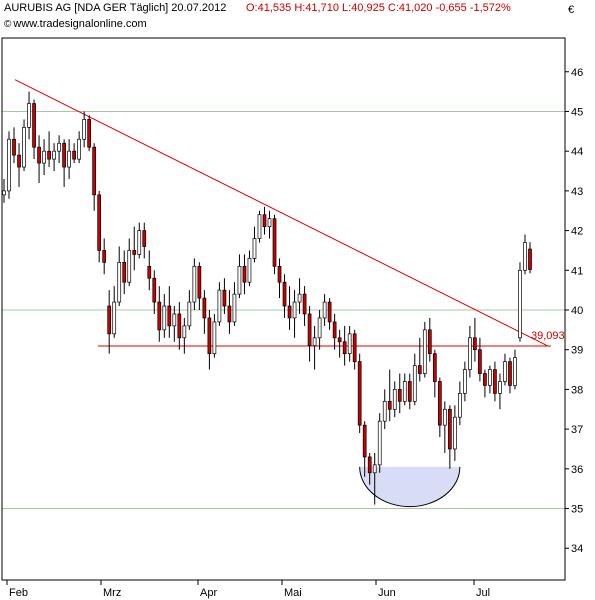  Describe the element at coordinates (577, 510) in the screenshot. I see `y-tick-label: 35` at that location.